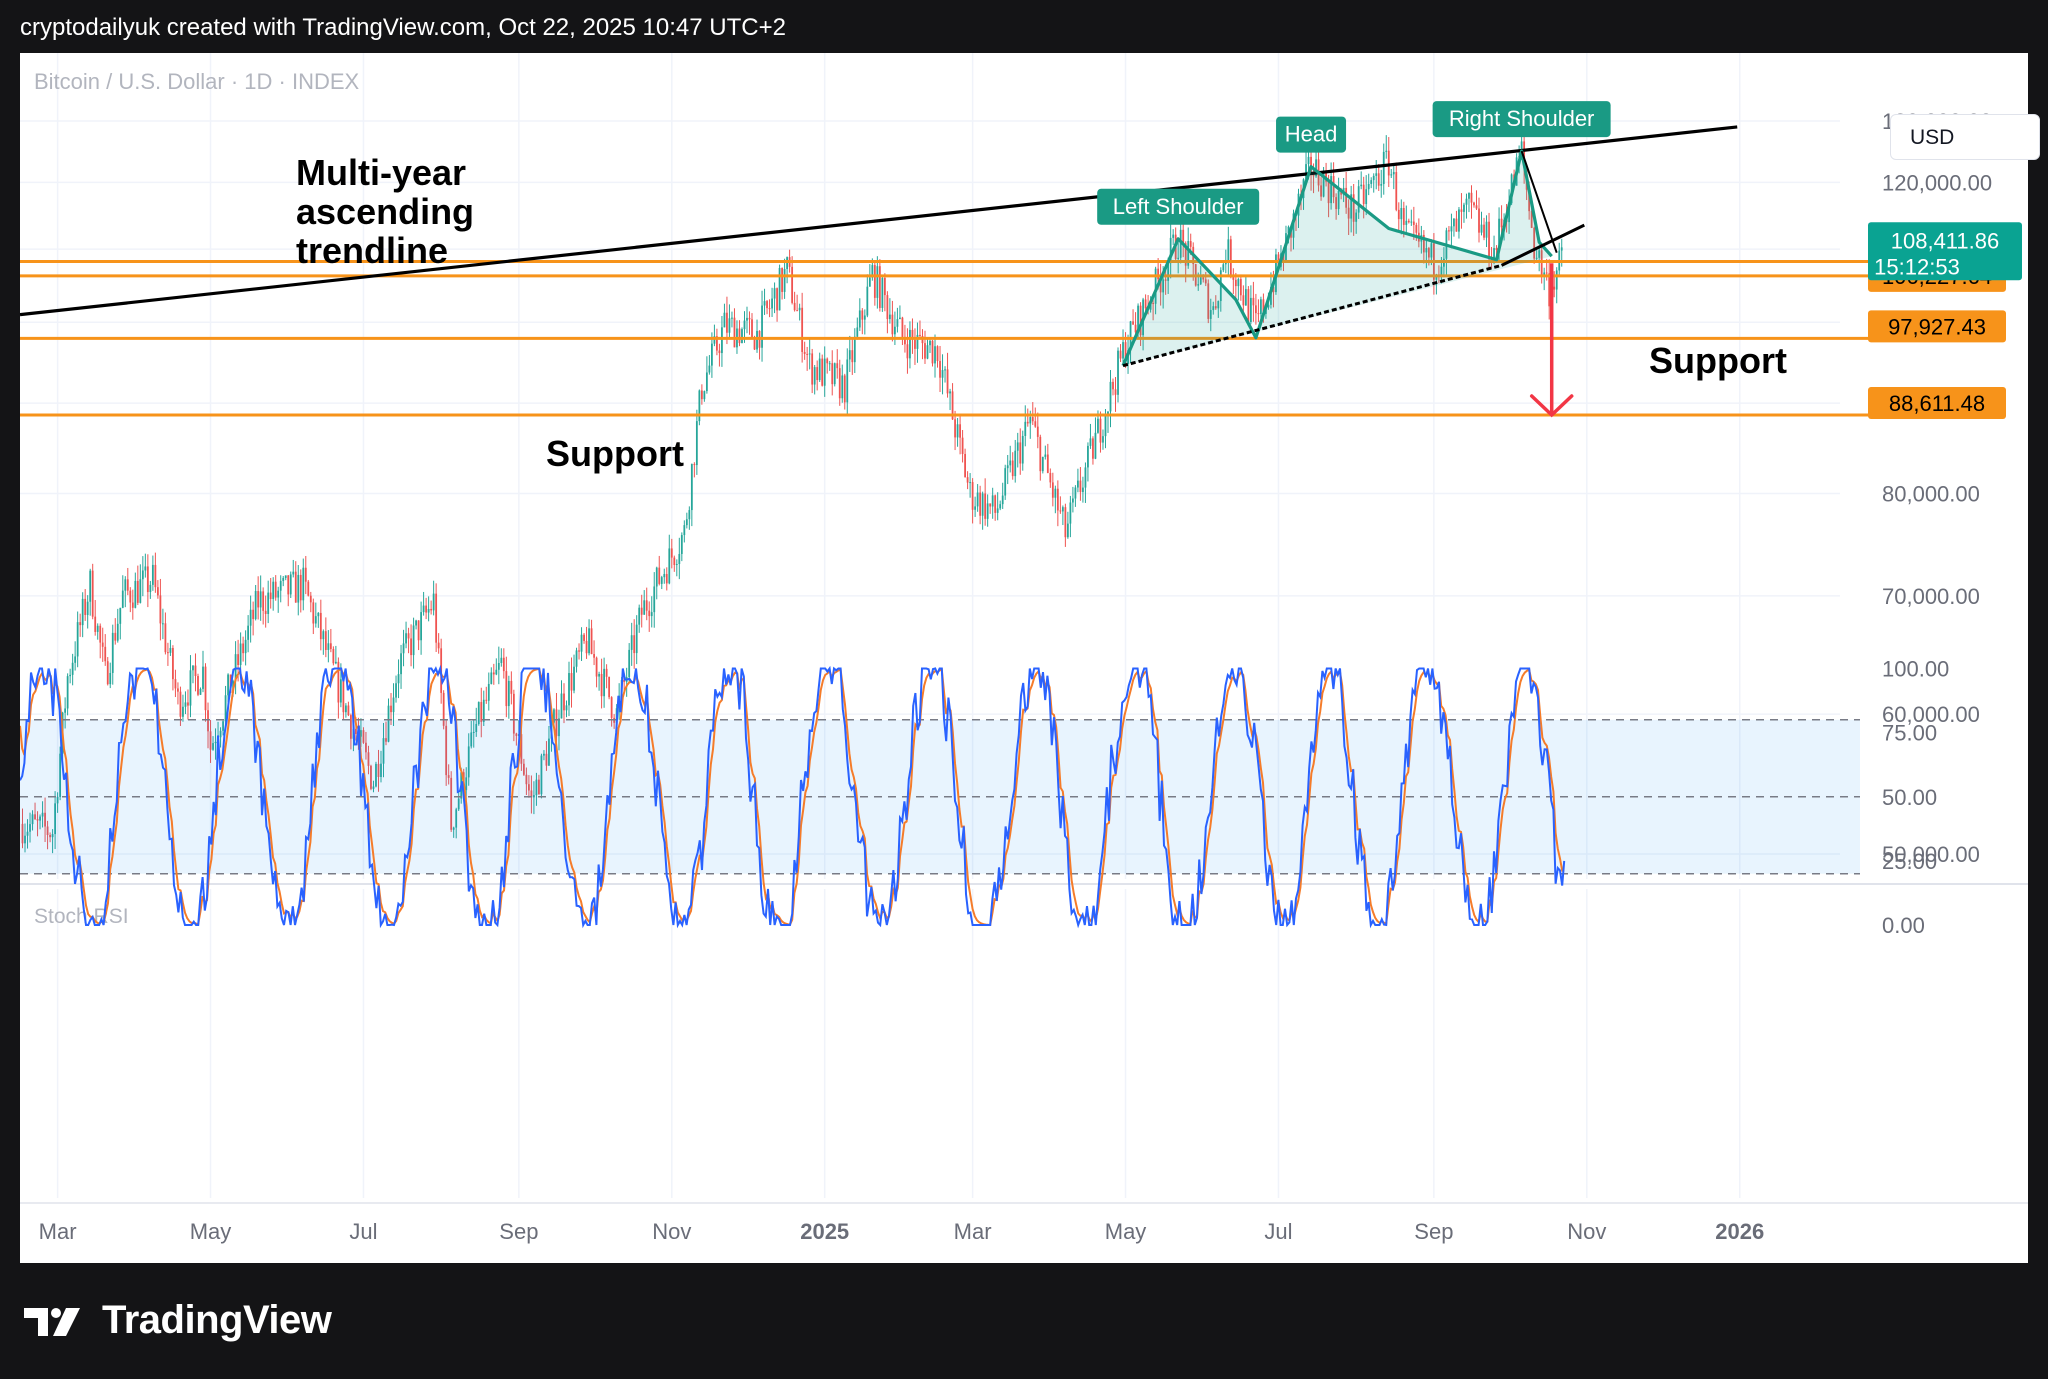  I want to click on time-axis-label: 2025, so click(824, 1231).